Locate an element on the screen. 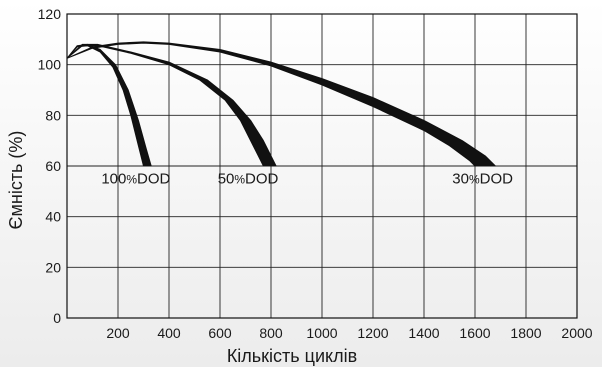 Image resolution: width=602 pixels, height=367 pixels. y-tick-label: 20 is located at coordinates (53, 267).